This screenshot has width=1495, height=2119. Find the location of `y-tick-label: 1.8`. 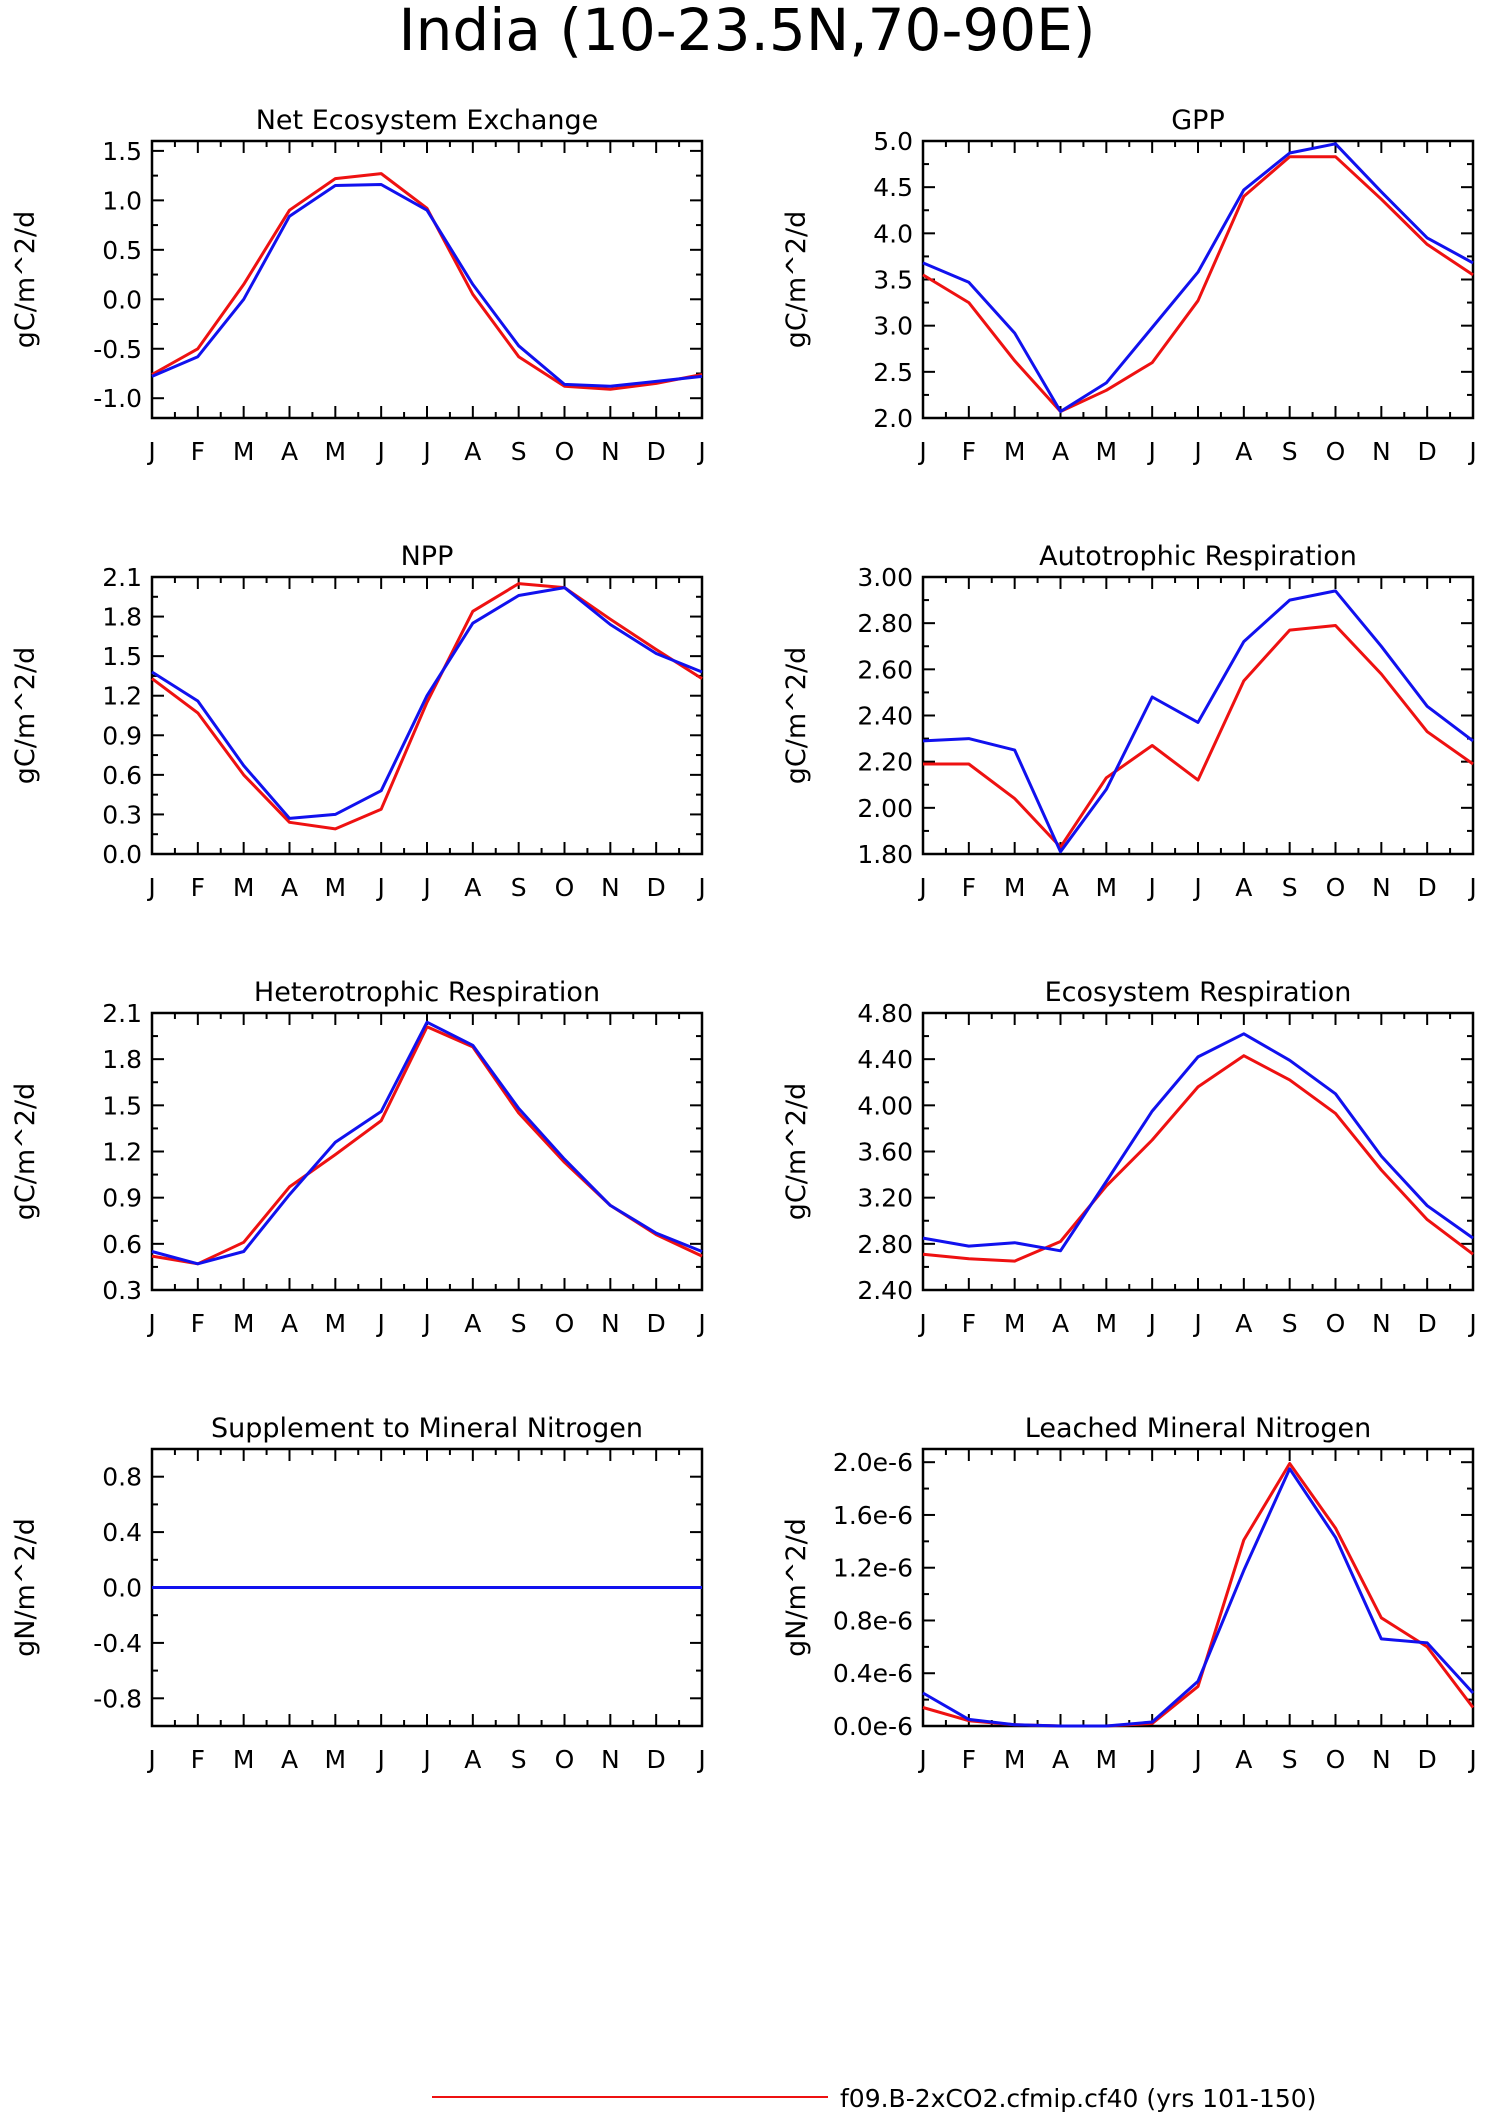

y-tick-label: 1.8 is located at coordinates (122, 617).